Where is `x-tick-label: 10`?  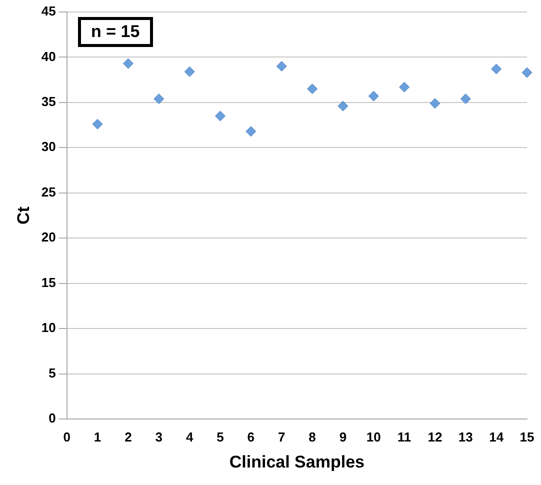 x-tick-label: 10 is located at coordinates (373, 436).